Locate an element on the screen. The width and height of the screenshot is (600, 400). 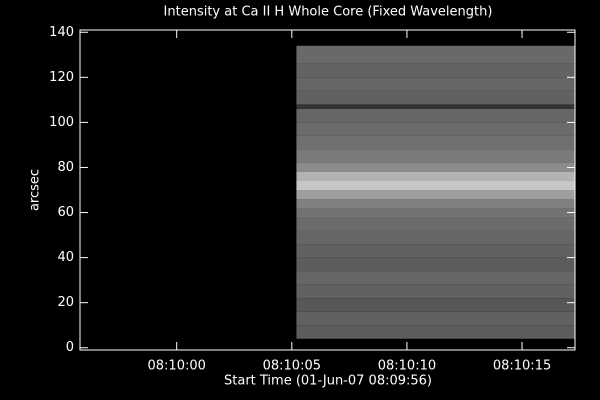
x-tick-label: 08:10:10 is located at coordinates (407, 366).